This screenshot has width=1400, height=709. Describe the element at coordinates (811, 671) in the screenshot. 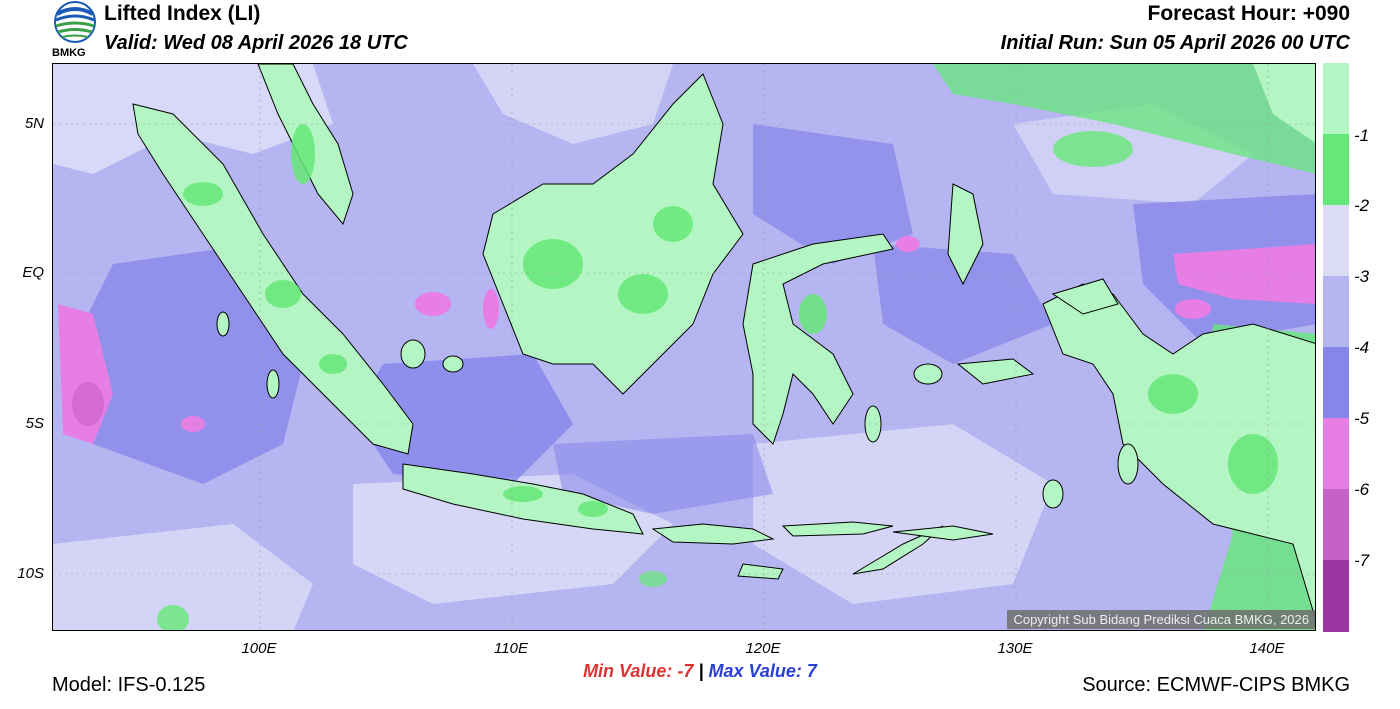

I see `max-value: 7` at that location.